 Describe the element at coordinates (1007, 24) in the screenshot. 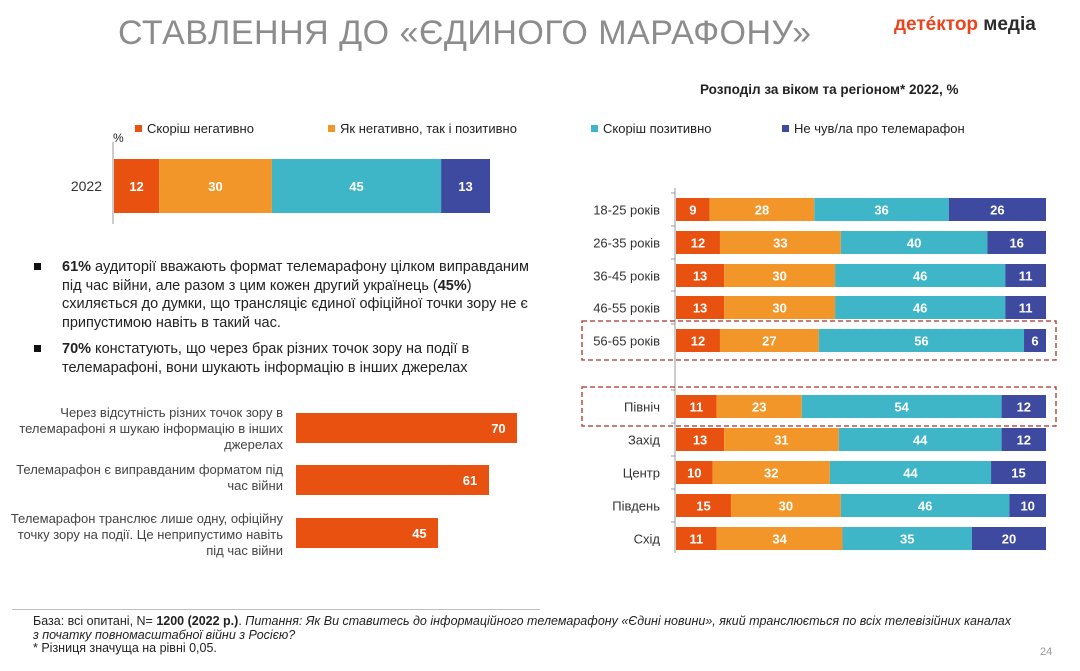

I see `logo-part-2: медіа` at that location.